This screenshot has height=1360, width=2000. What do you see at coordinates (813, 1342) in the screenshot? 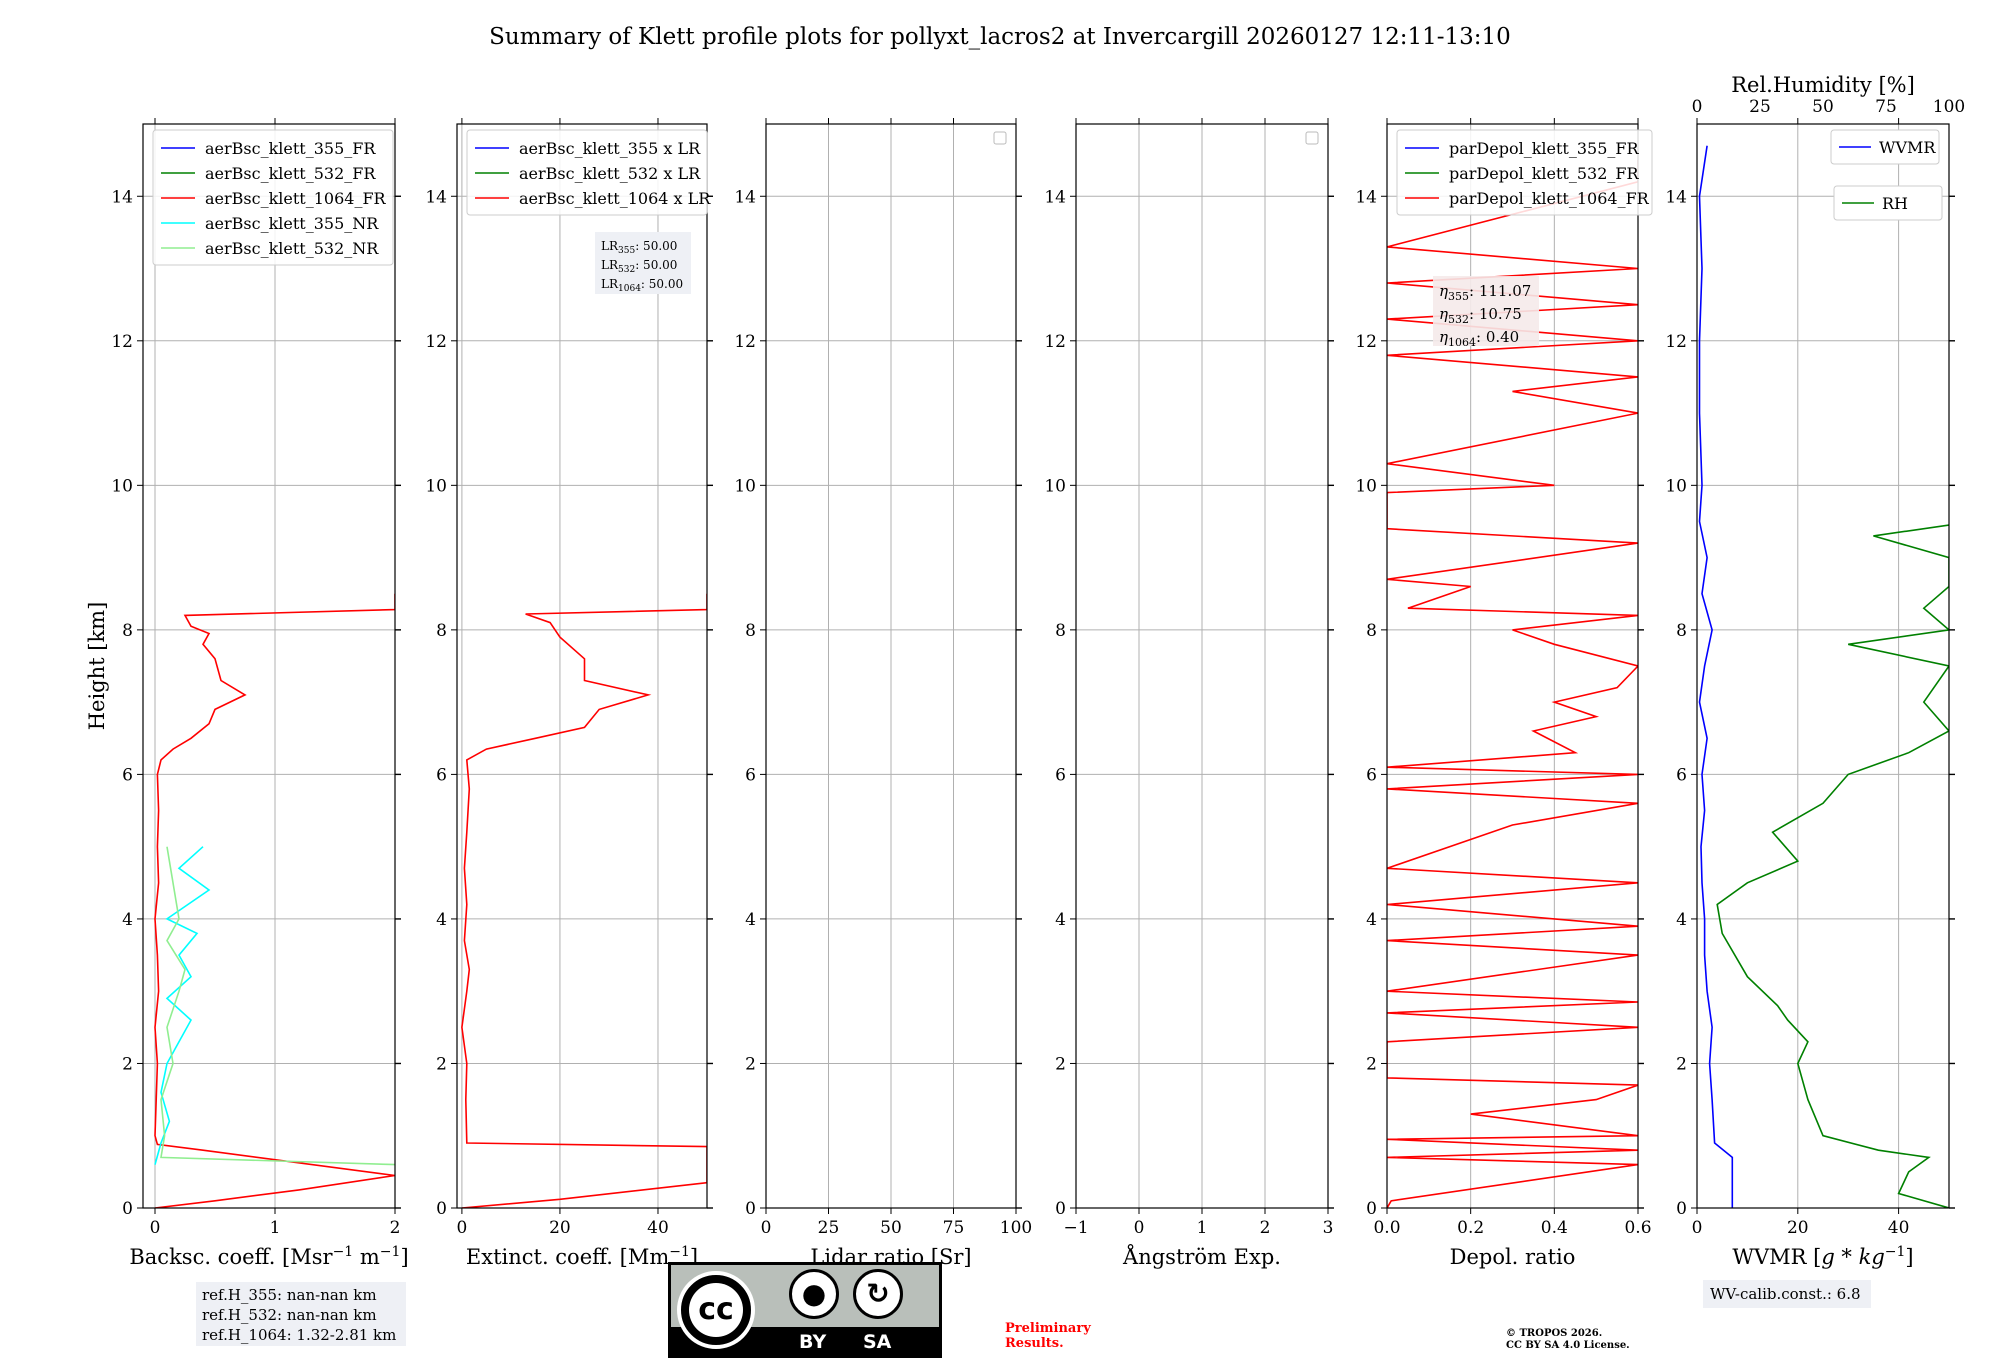
I see `cc-by-label: BY` at bounding box center [813, 1342].